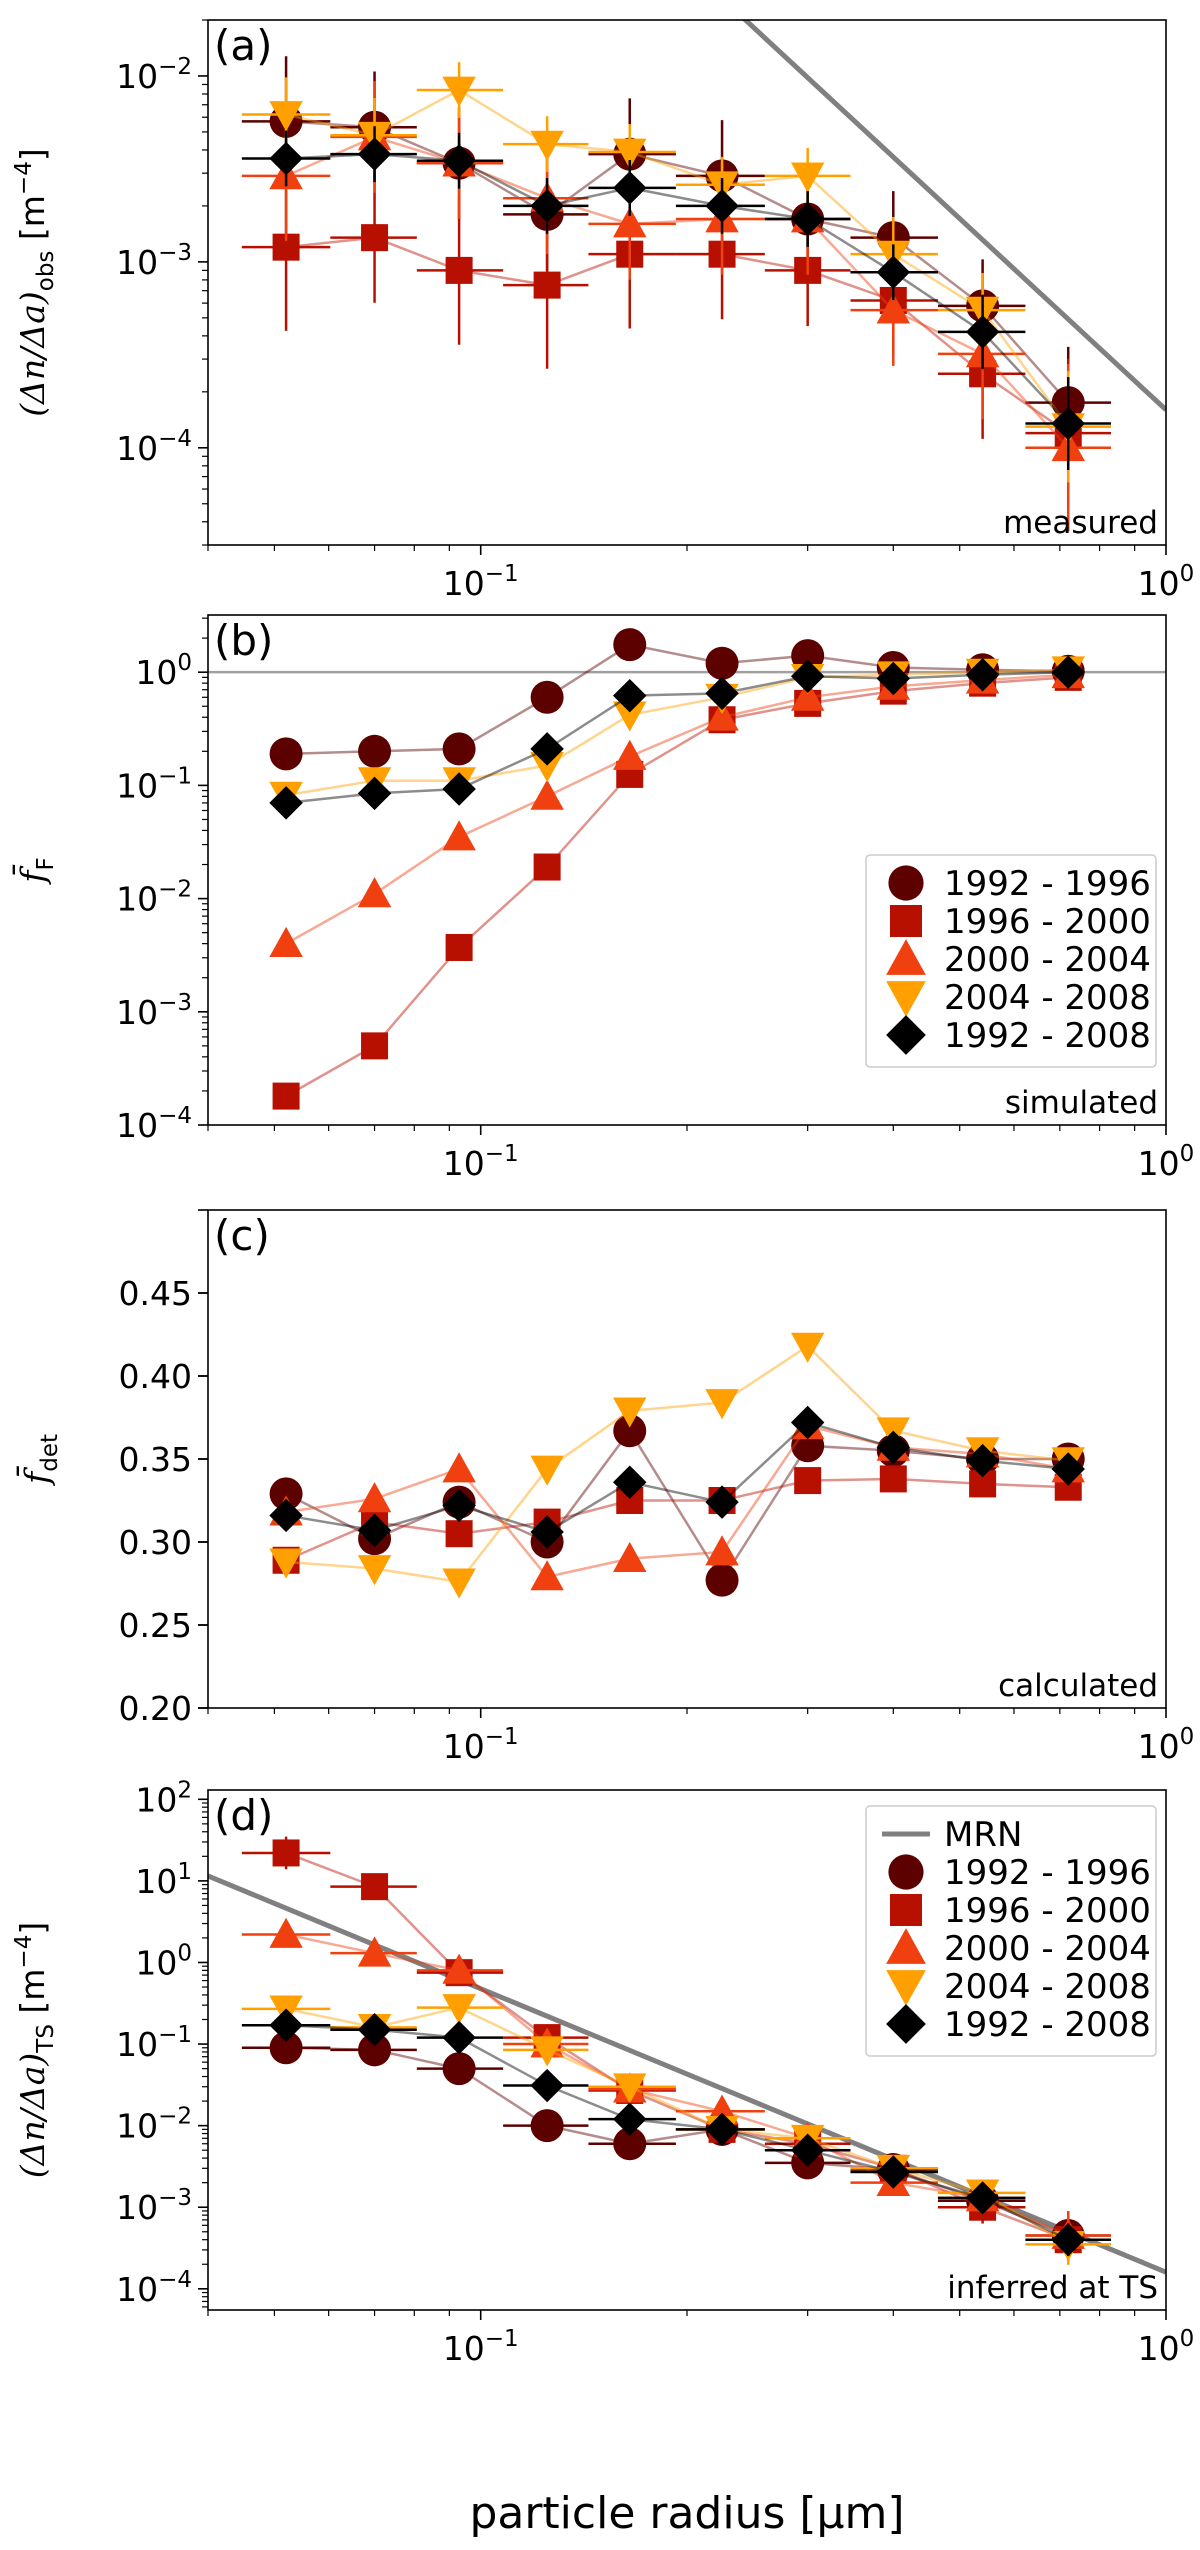  I want to click on plot-area-c, so click(677, 1465).